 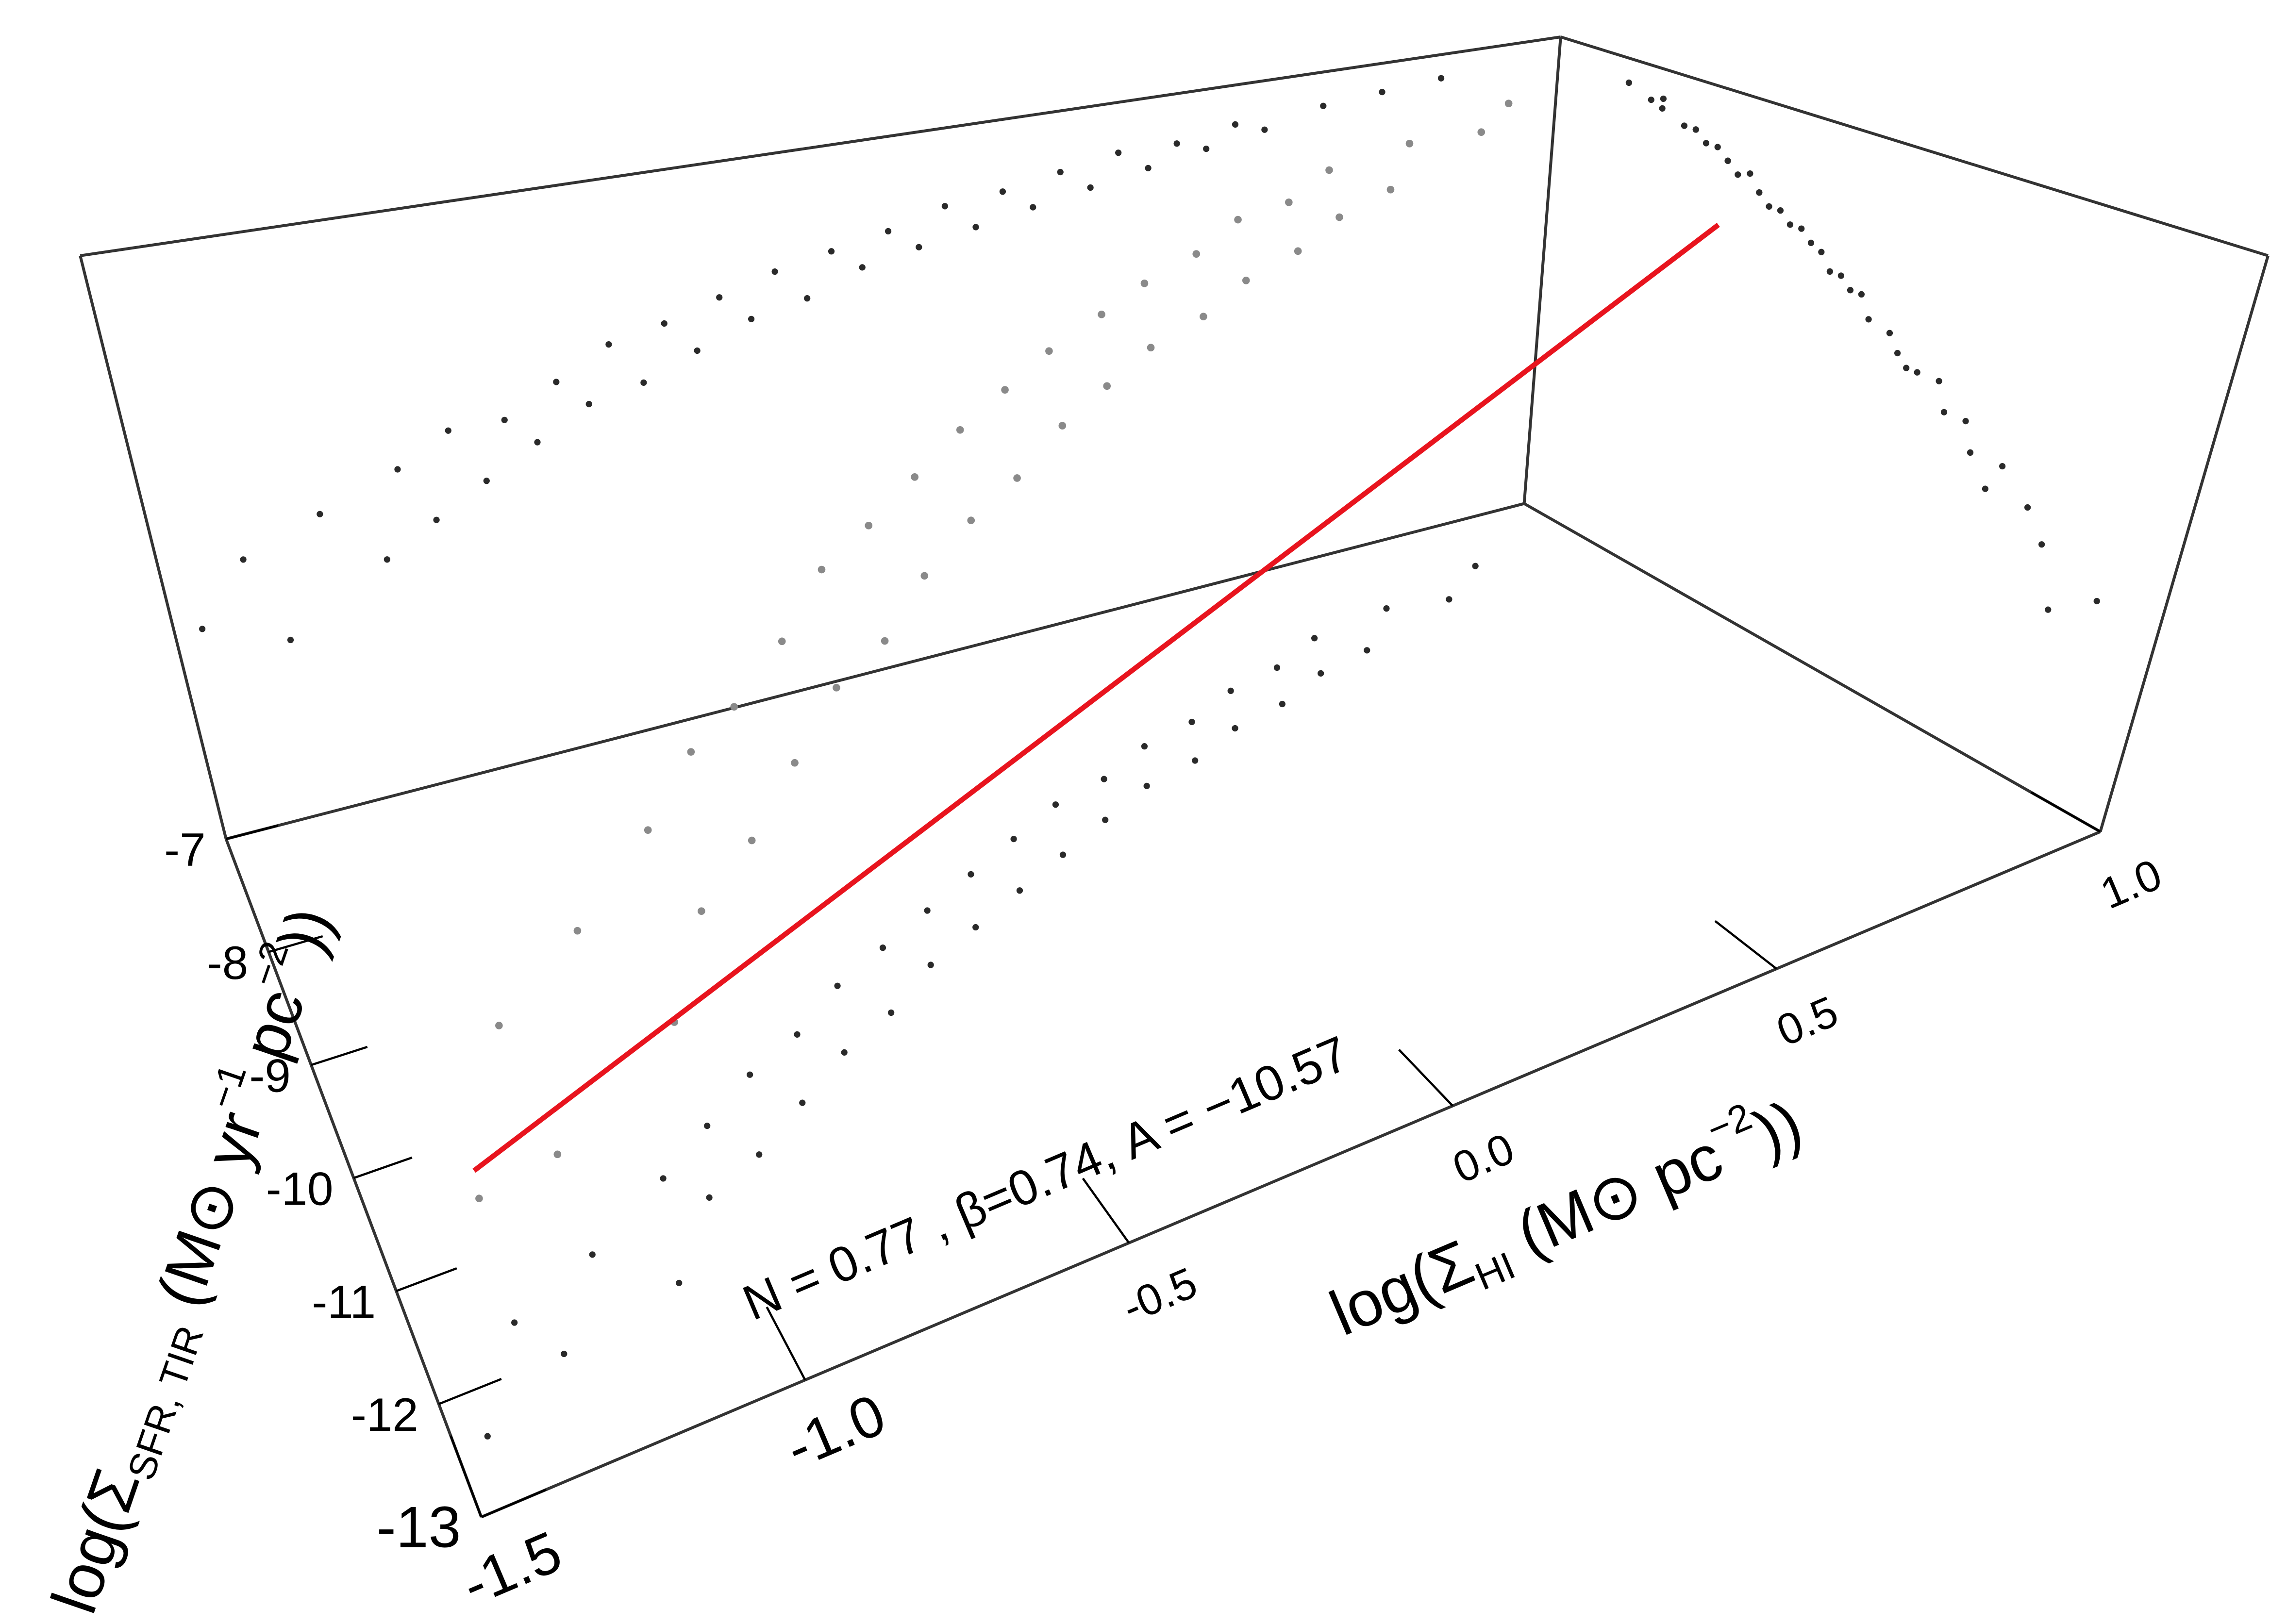 I want to click on x-axis-label-part: )), so click(x=1778, y=1128).